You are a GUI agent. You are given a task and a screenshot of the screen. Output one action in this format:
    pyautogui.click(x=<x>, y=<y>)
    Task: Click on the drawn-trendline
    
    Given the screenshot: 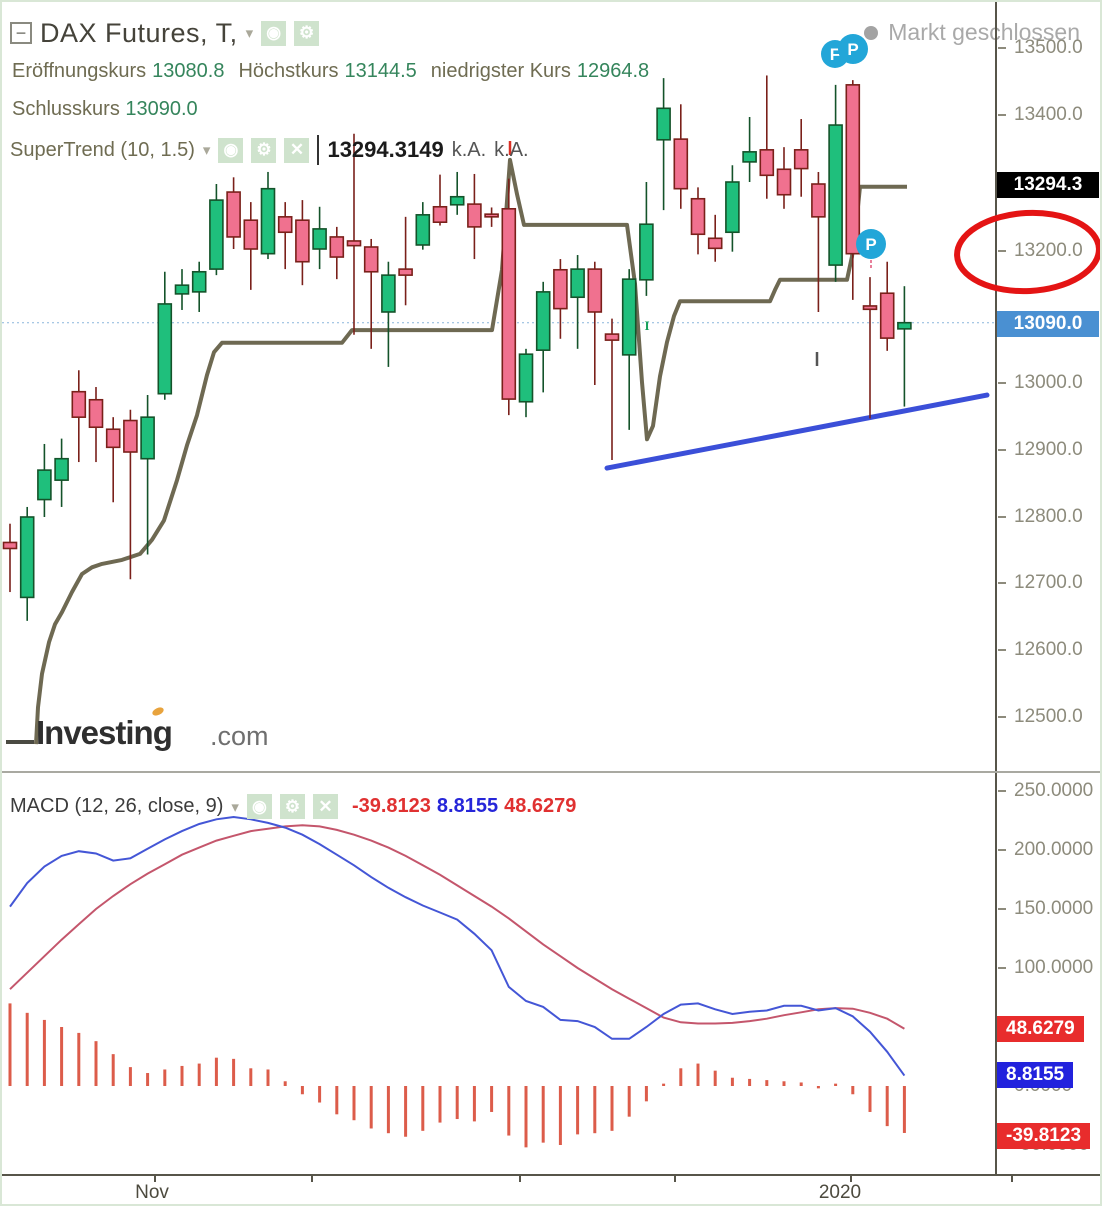 What is the action you would take?
    pyautogui.click(x=797, y=431)
    